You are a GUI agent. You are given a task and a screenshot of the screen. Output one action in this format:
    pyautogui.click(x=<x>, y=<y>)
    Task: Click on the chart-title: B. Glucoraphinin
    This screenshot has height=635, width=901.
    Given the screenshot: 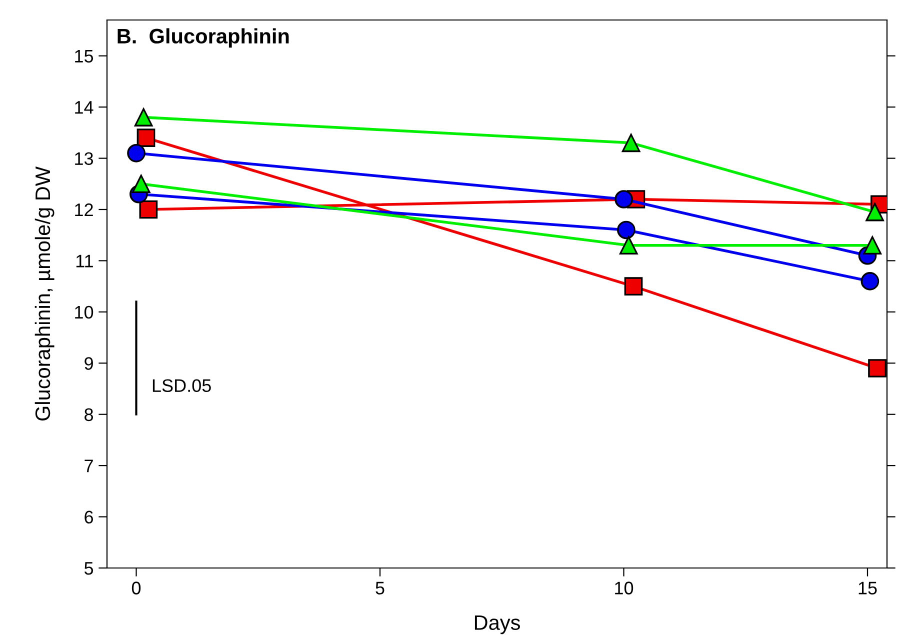 What is the action you would take?
    pyautogui.click(x=203, y=38)
    